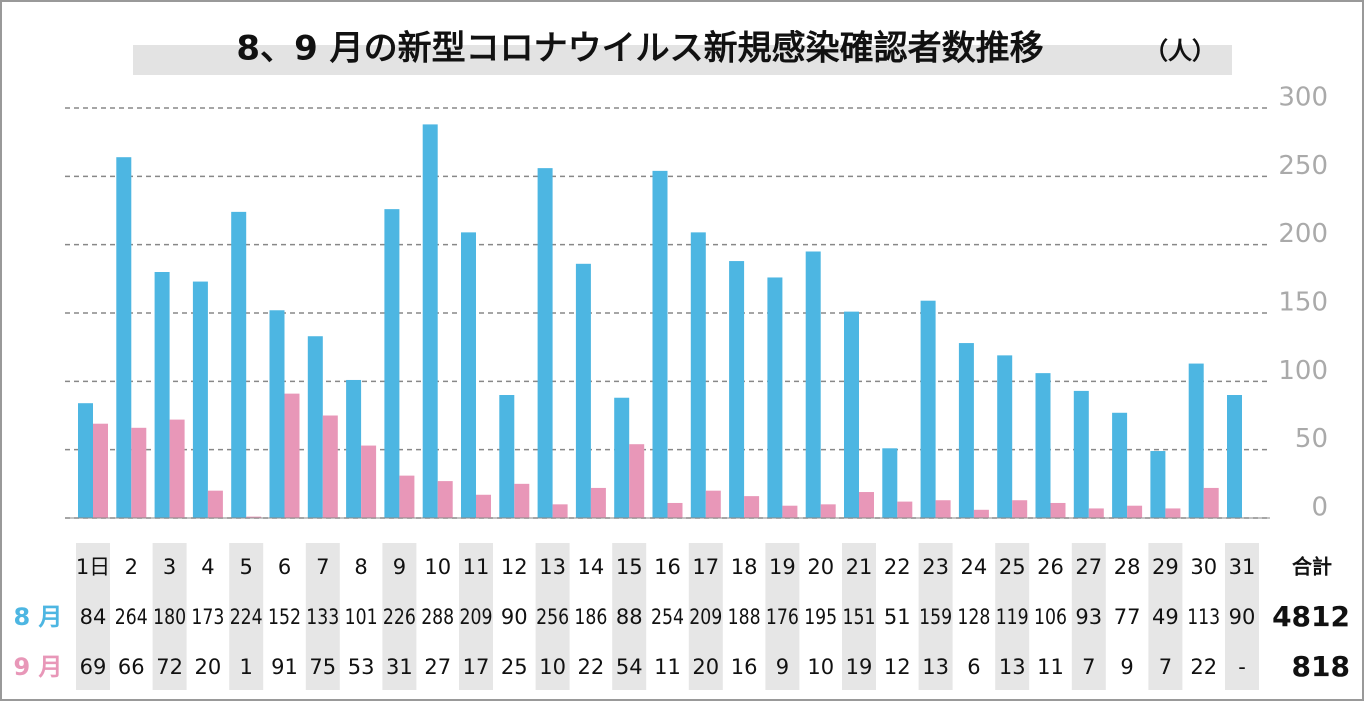 Image resolution: width=1365 pixels, height=702 pixels. Describe the element at coordinates (131, 667) in the screenshot. I see `table-value: 66` at that location.